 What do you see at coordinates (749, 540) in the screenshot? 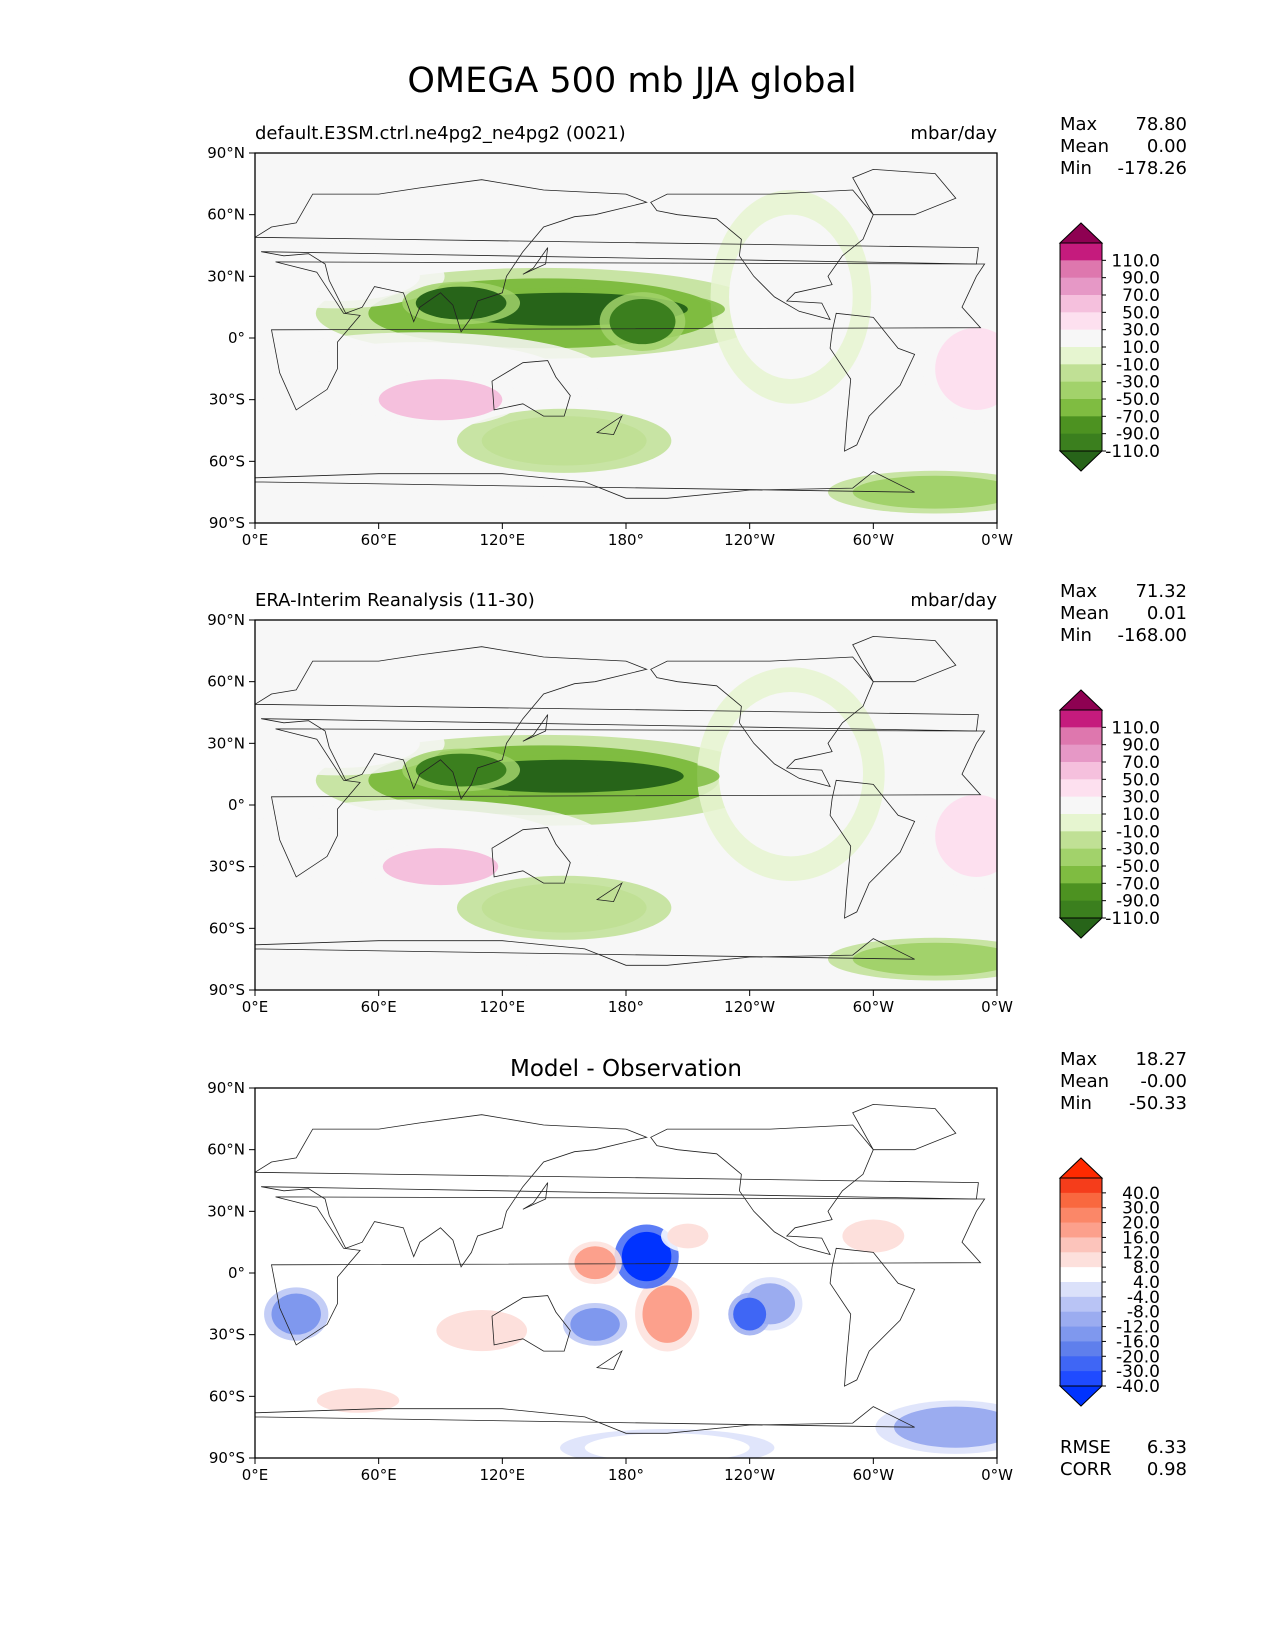
I see `lon-tick-label: 120°W` at bounding box center [749, 540].